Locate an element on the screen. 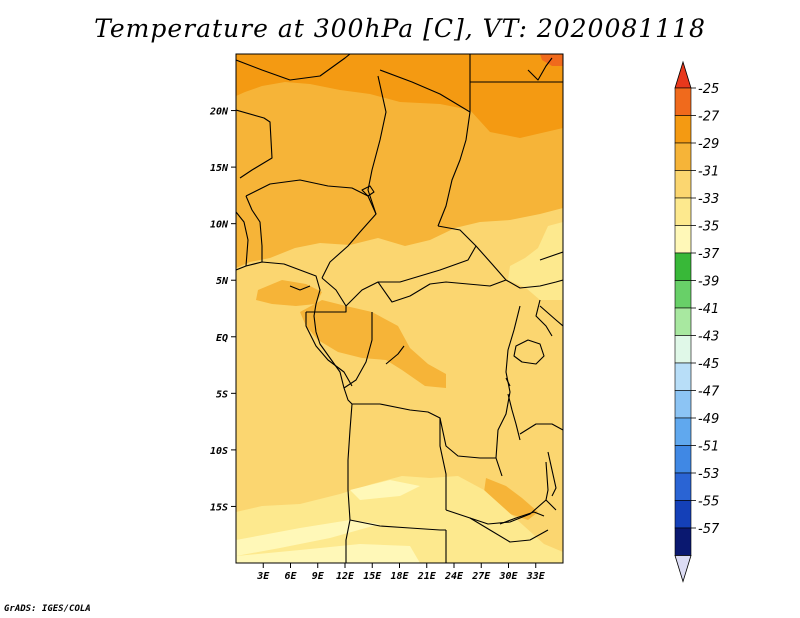 This screenshot has width=800, height=618. congo-river is located at coordinates (395, 355).